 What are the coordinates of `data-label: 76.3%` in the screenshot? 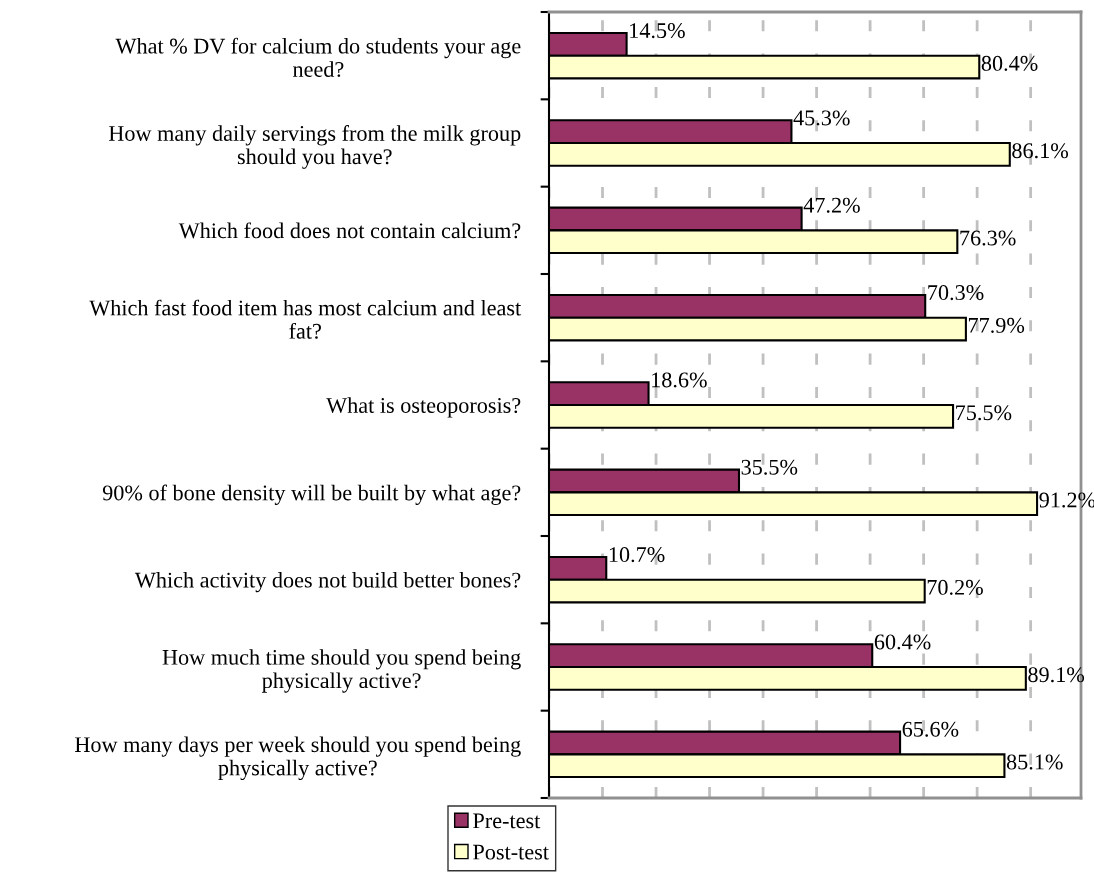 It's located at (988, 238).